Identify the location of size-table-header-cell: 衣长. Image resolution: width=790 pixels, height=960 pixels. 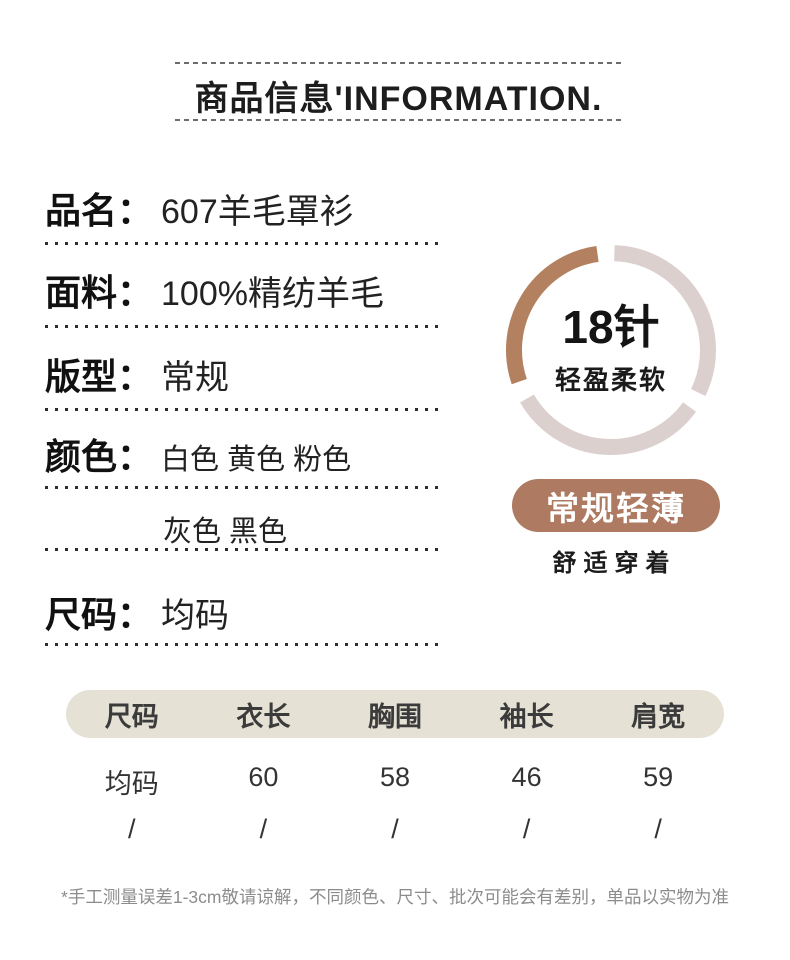
(263, 716).